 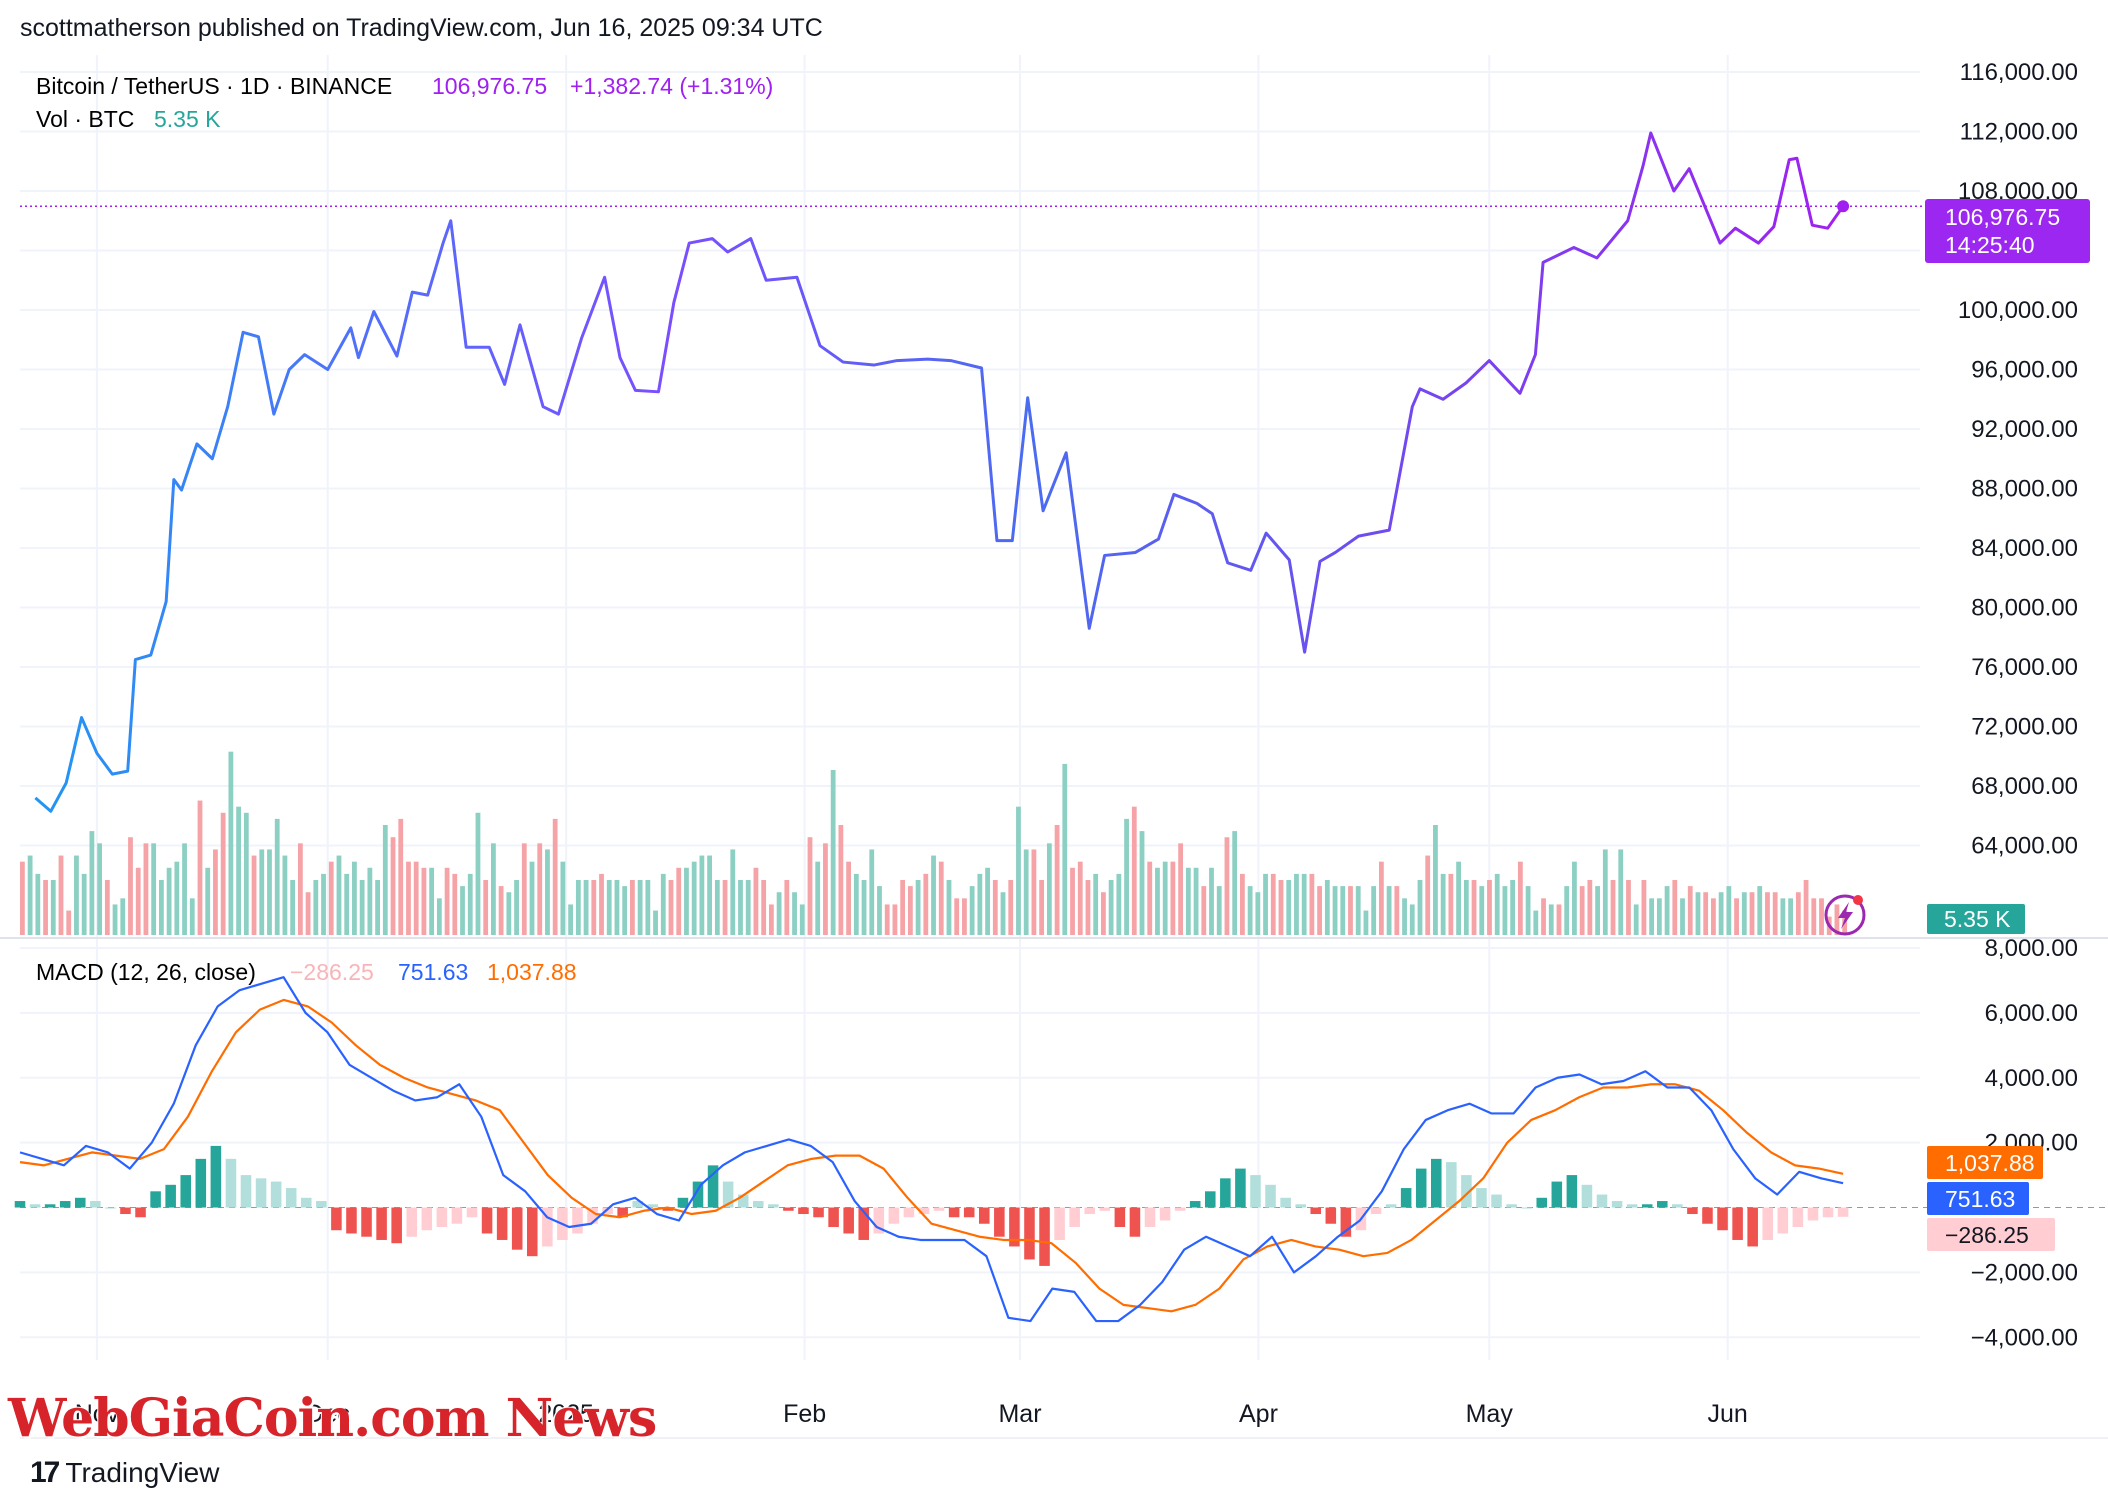 I want to click on price-tick-label: 92,000.00, so click(x=2024, y=429).